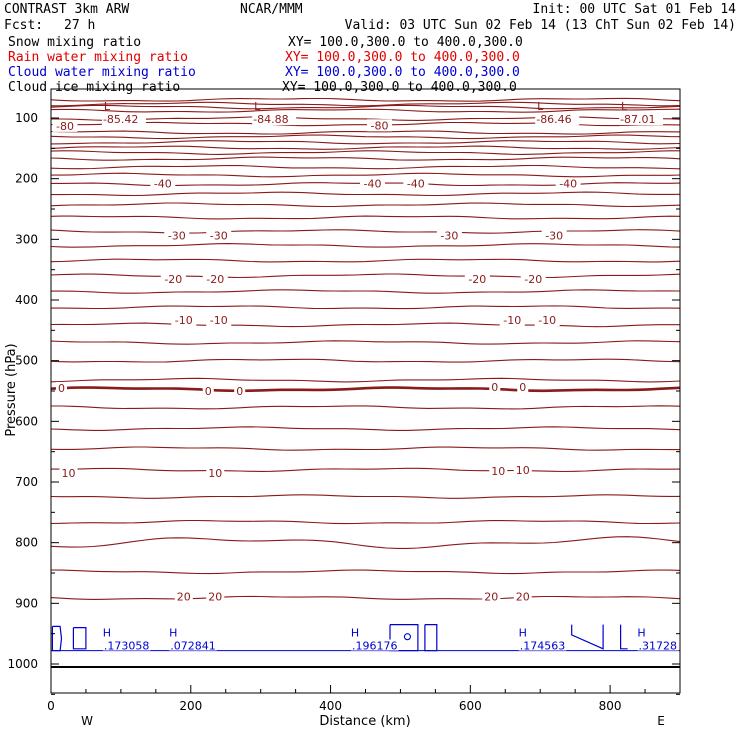 The height and width of the screenshot is (740, 740). I want to click on contour-label: 20, so click(523, 597).